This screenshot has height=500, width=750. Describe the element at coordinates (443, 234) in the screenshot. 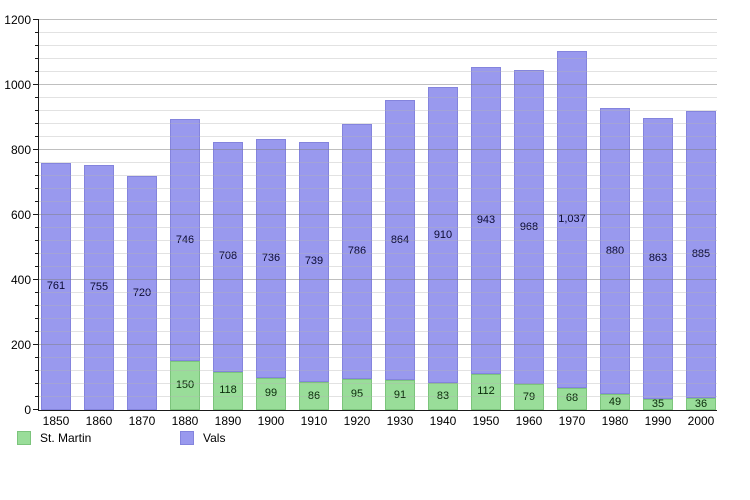

I see `bar-value-label: 910` at that location.